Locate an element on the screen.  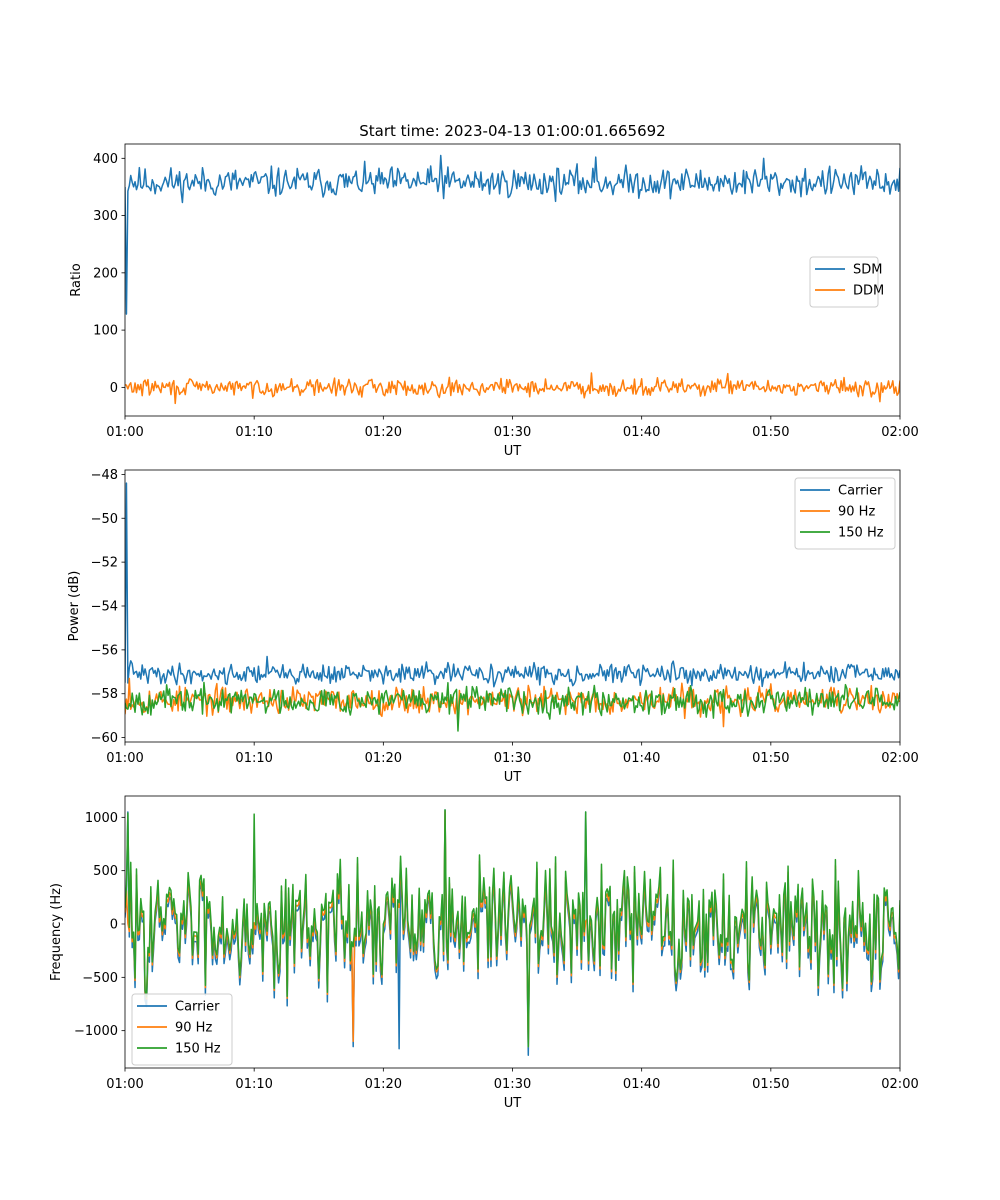
series-line-150-hz is located at coordinates (512, 706).